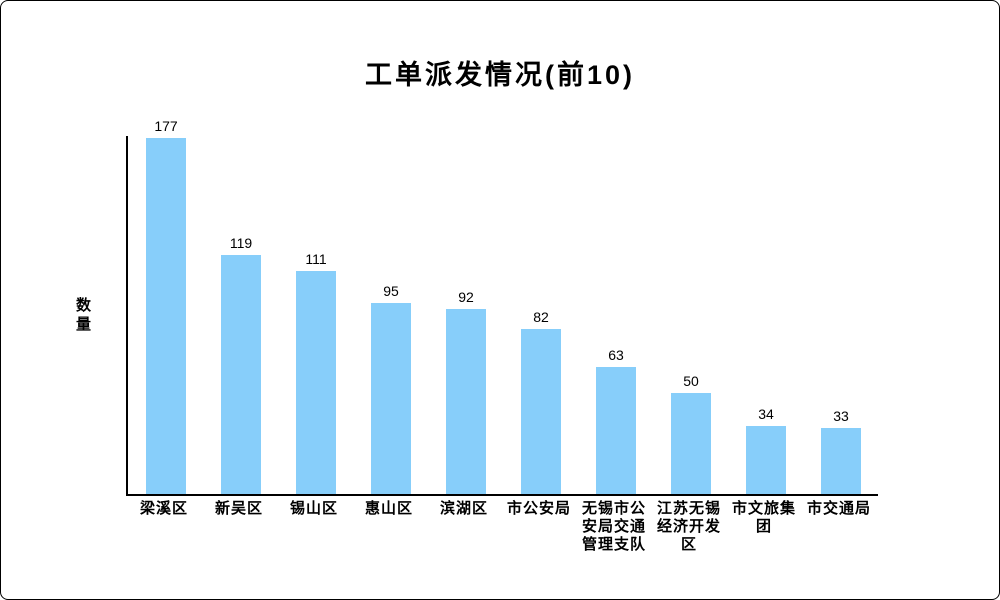 This screenshot has width=1000, height=600. What do you see at coordinates (316, 259) in the screenshot?
I see `bar-value-label: 111` at bounding box center [316, 259].